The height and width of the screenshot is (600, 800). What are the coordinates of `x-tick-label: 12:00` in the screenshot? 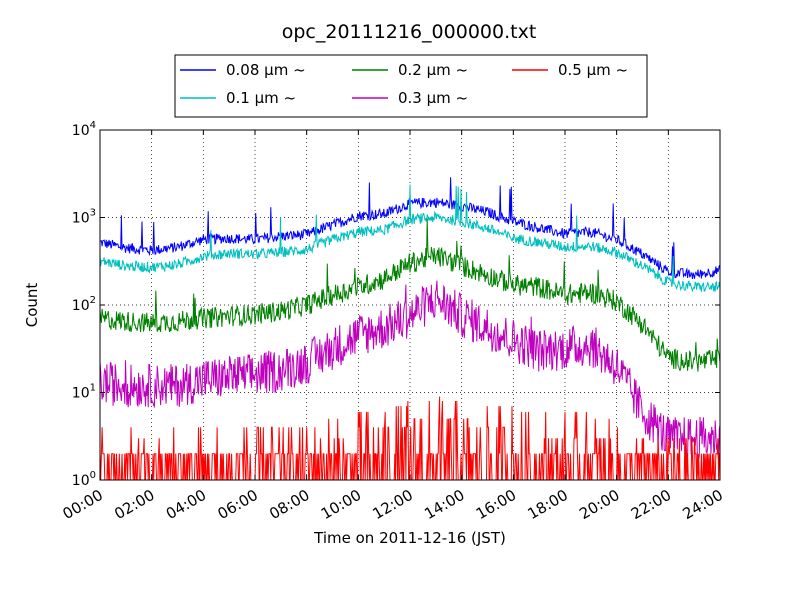 It's located at (393, 504).